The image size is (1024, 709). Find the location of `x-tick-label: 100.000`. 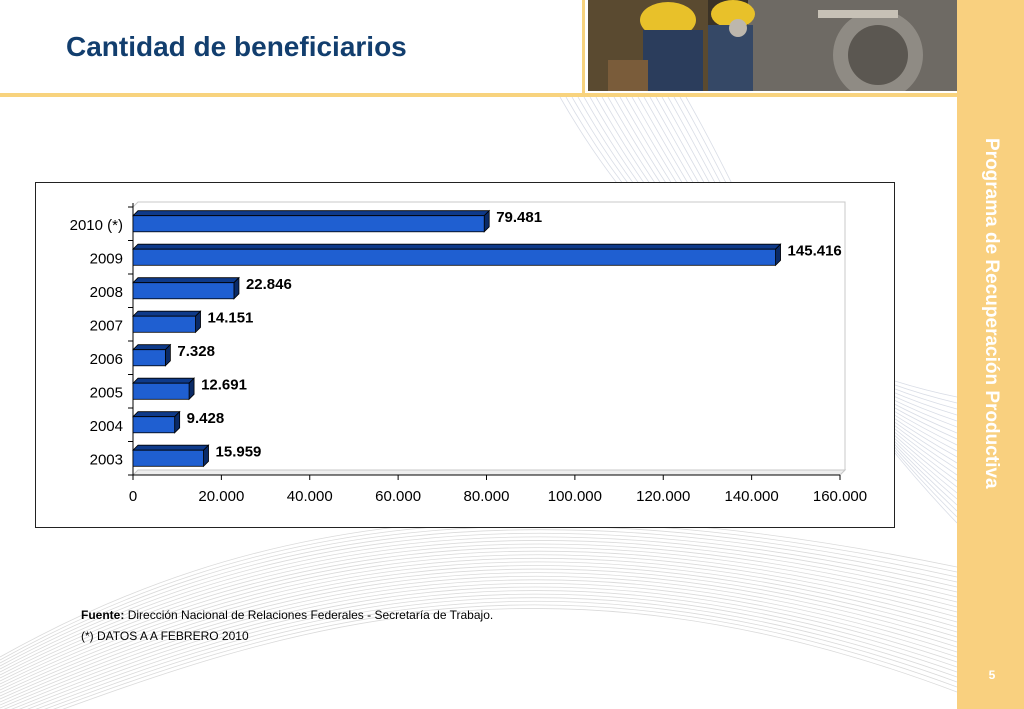

x-tick-label: 100.000 is located at coordinates (575, 496).